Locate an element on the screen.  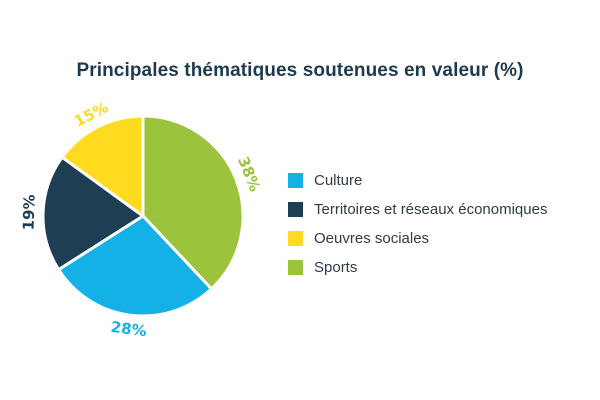
legend-item-sports: Sports is located at coordinates (417, 267).